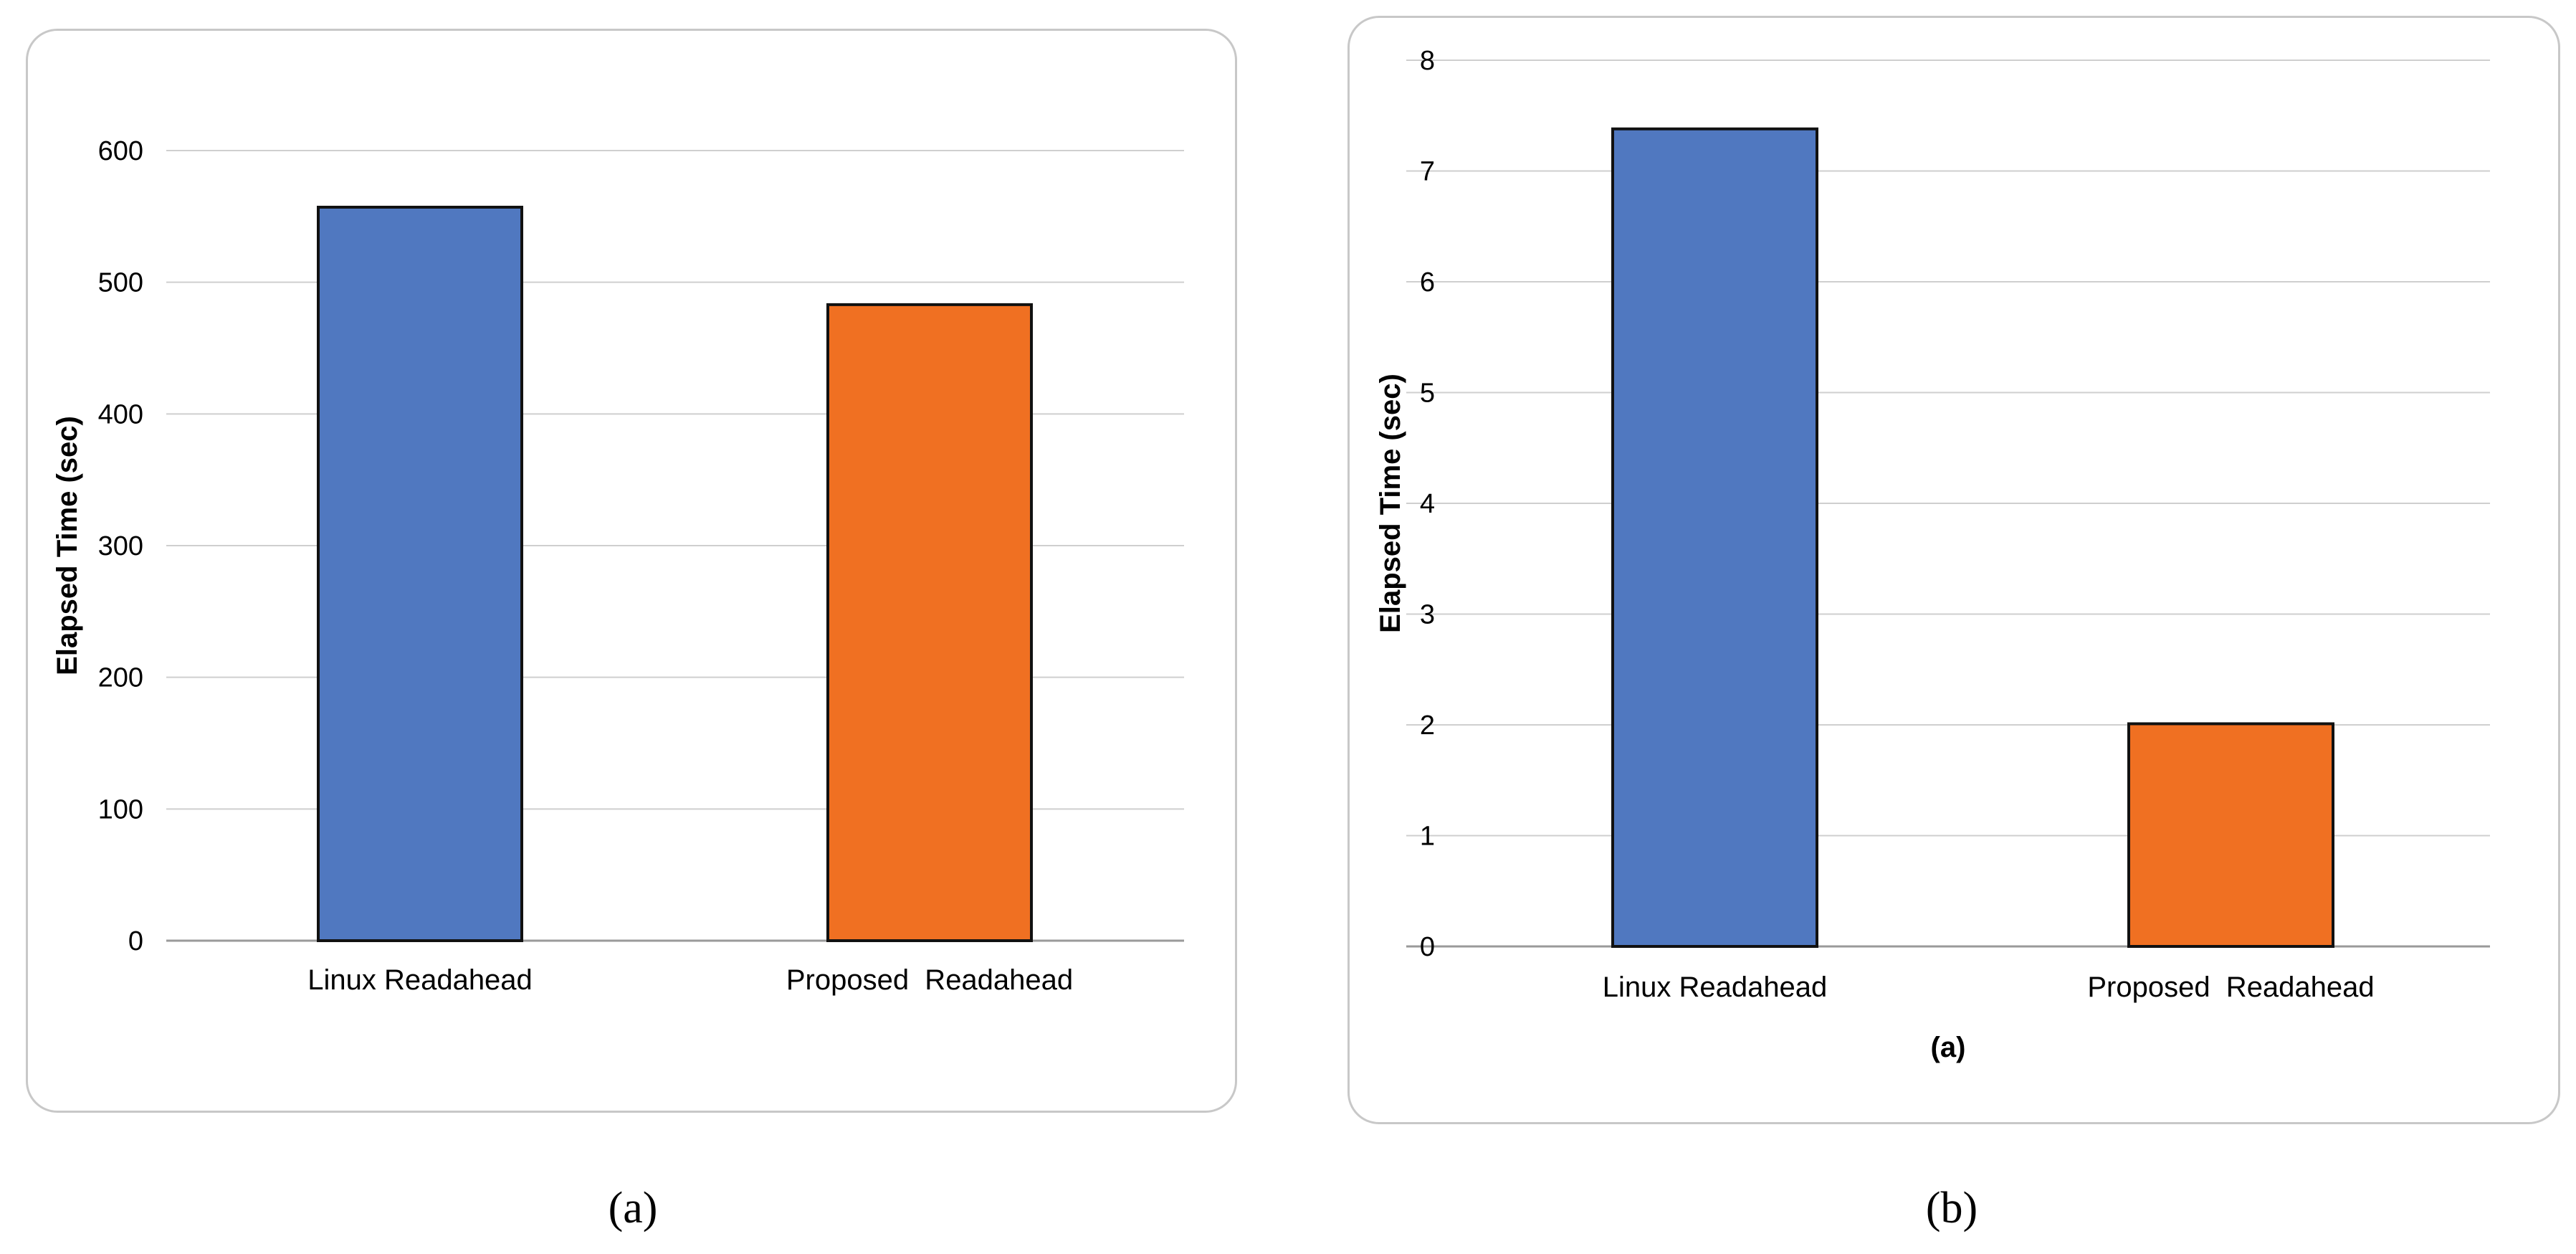  What do you see at coordinates (1948, 1047) in the screenshot?
I see `x-axis-label-b: (a)` at bounding box center [1948, 1047].